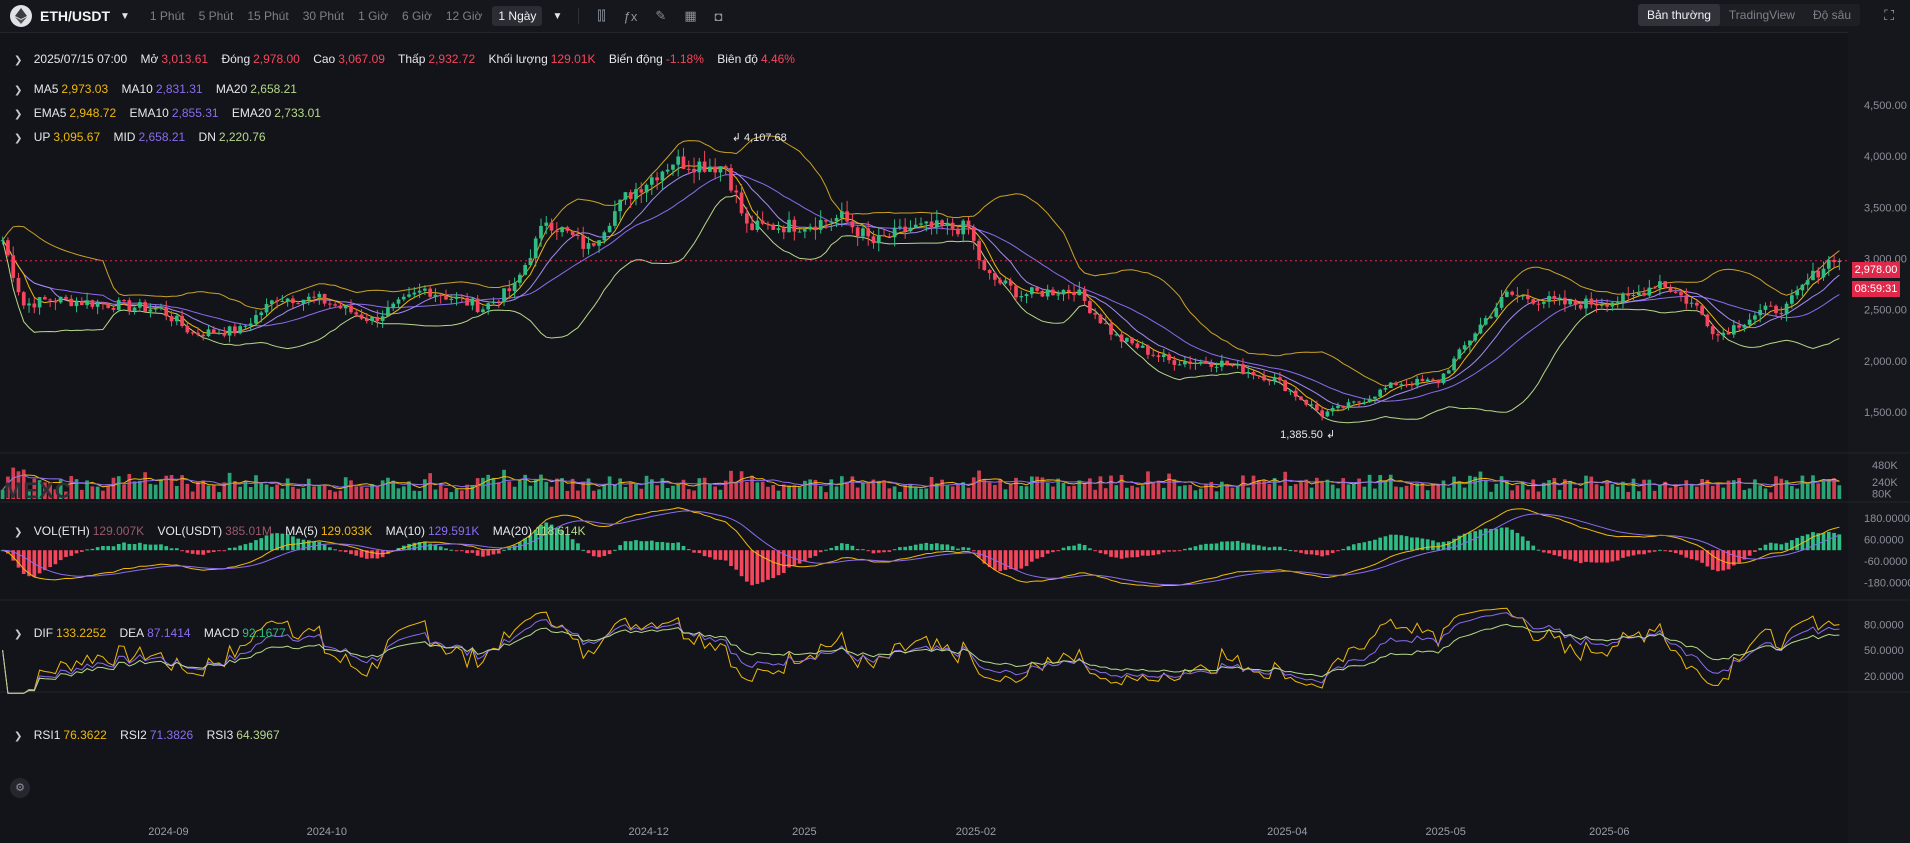 The width and height of the screenshot is (1910, 843). I want to click on draw-pencil-icon: ✎, so click(661, 15).